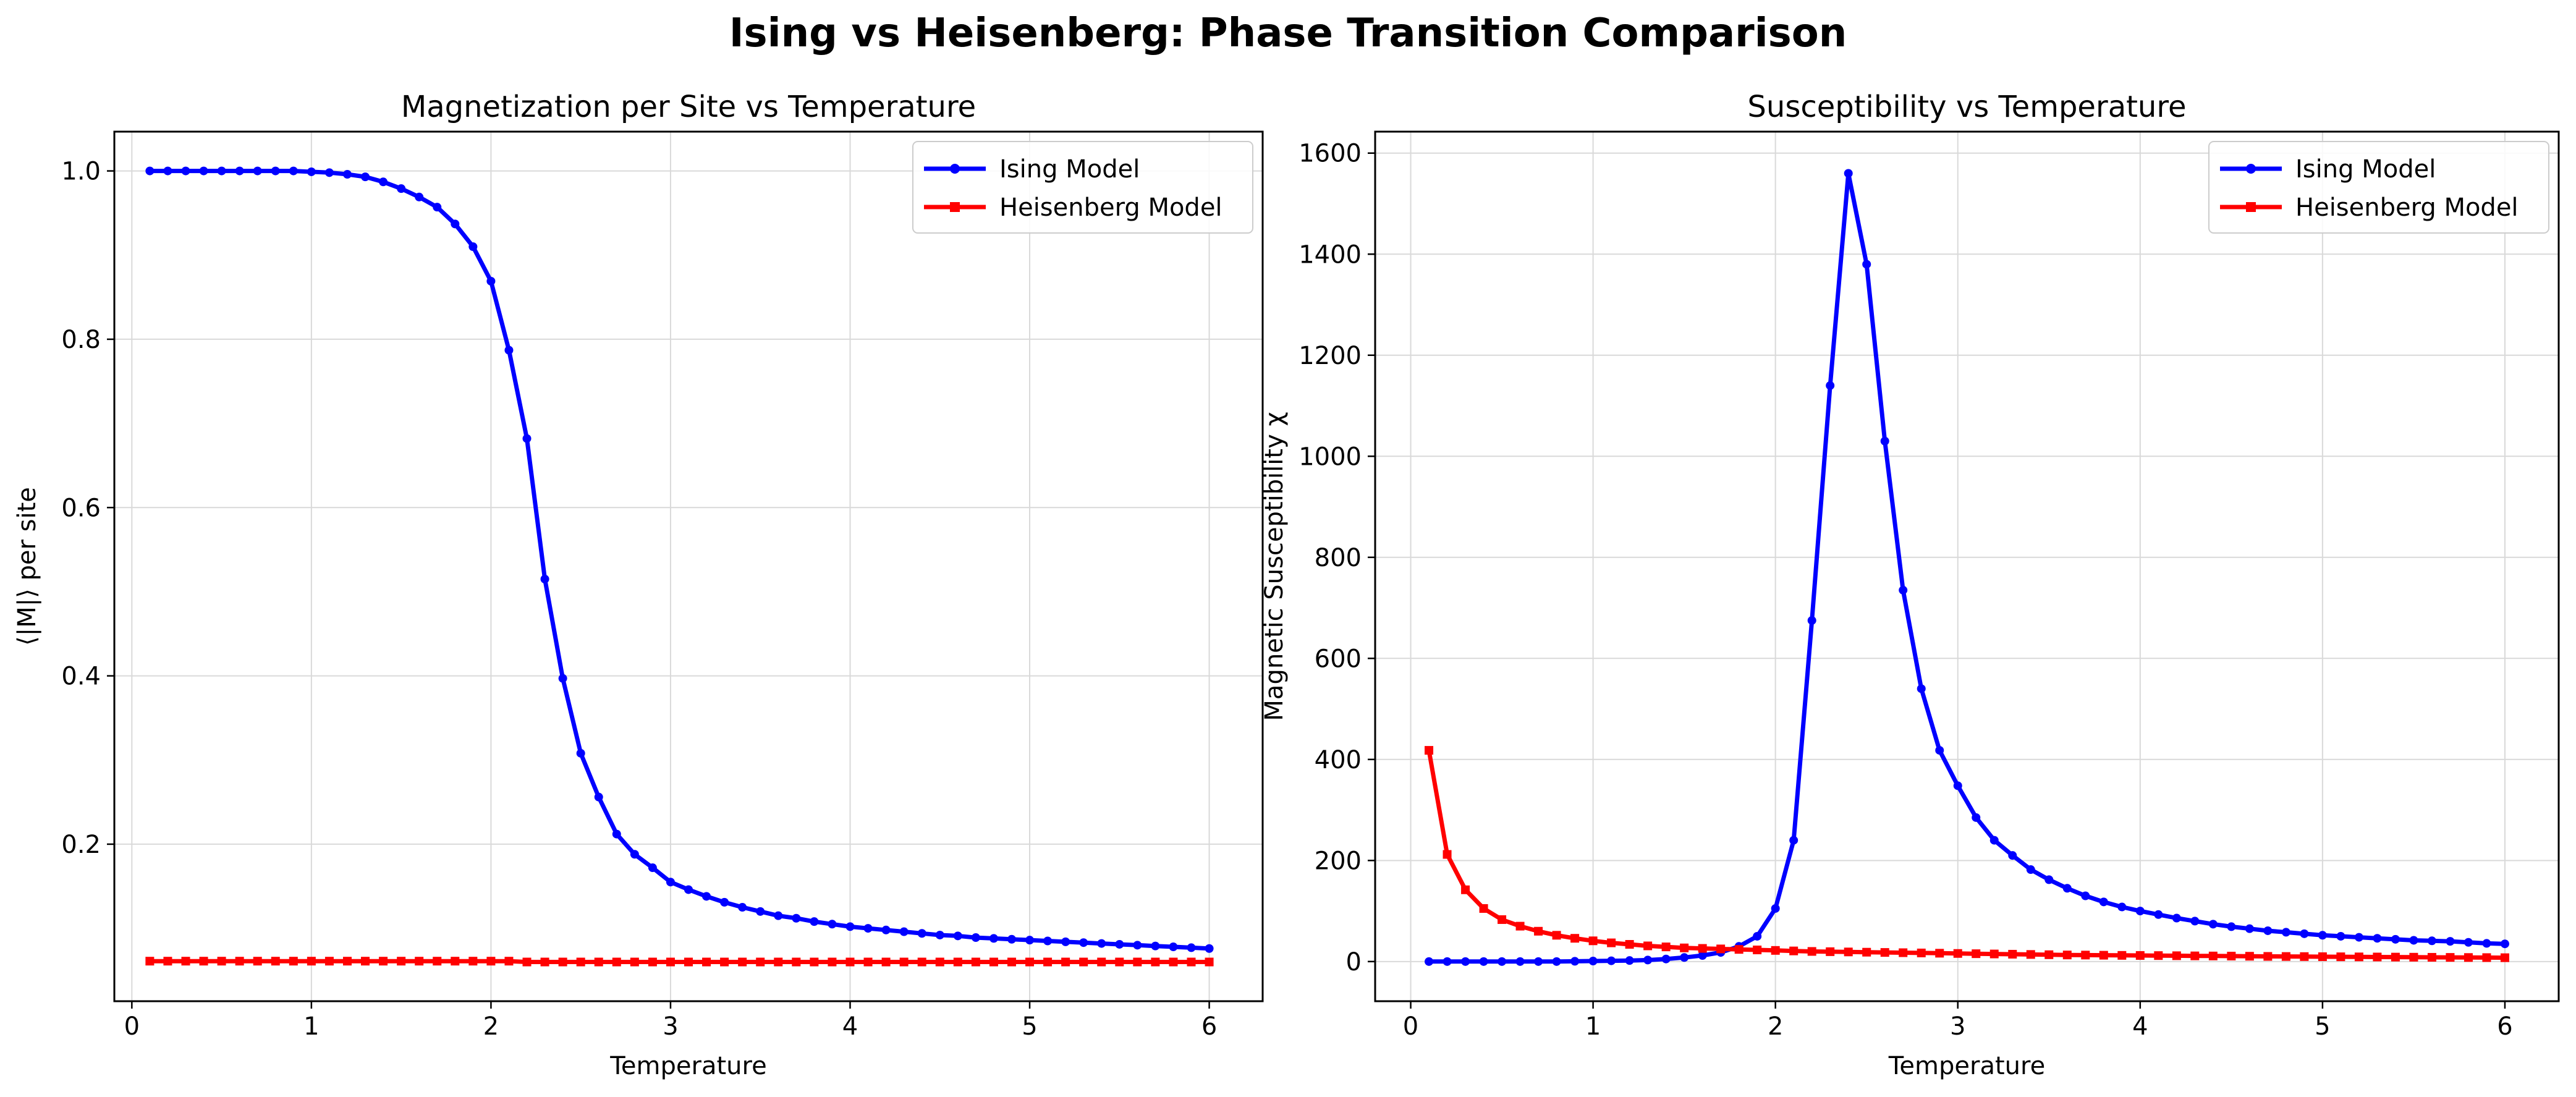 The width and height of the screenshot is (2576, 1097). Describe the element at coordinates (688, 107) in the screenshot. I see `chart-title: Magnetization per Site vs Temperature` at that location.